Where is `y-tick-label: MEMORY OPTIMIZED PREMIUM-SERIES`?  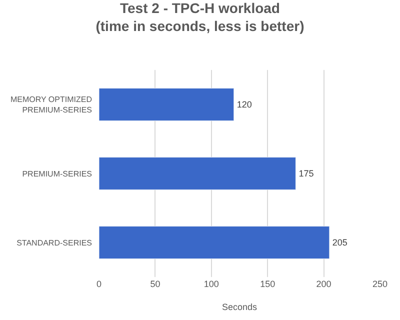
y-tick-label: MEMORY OPTIMIZED PREMIUM-SERIES is located at coordinates (51, 104).